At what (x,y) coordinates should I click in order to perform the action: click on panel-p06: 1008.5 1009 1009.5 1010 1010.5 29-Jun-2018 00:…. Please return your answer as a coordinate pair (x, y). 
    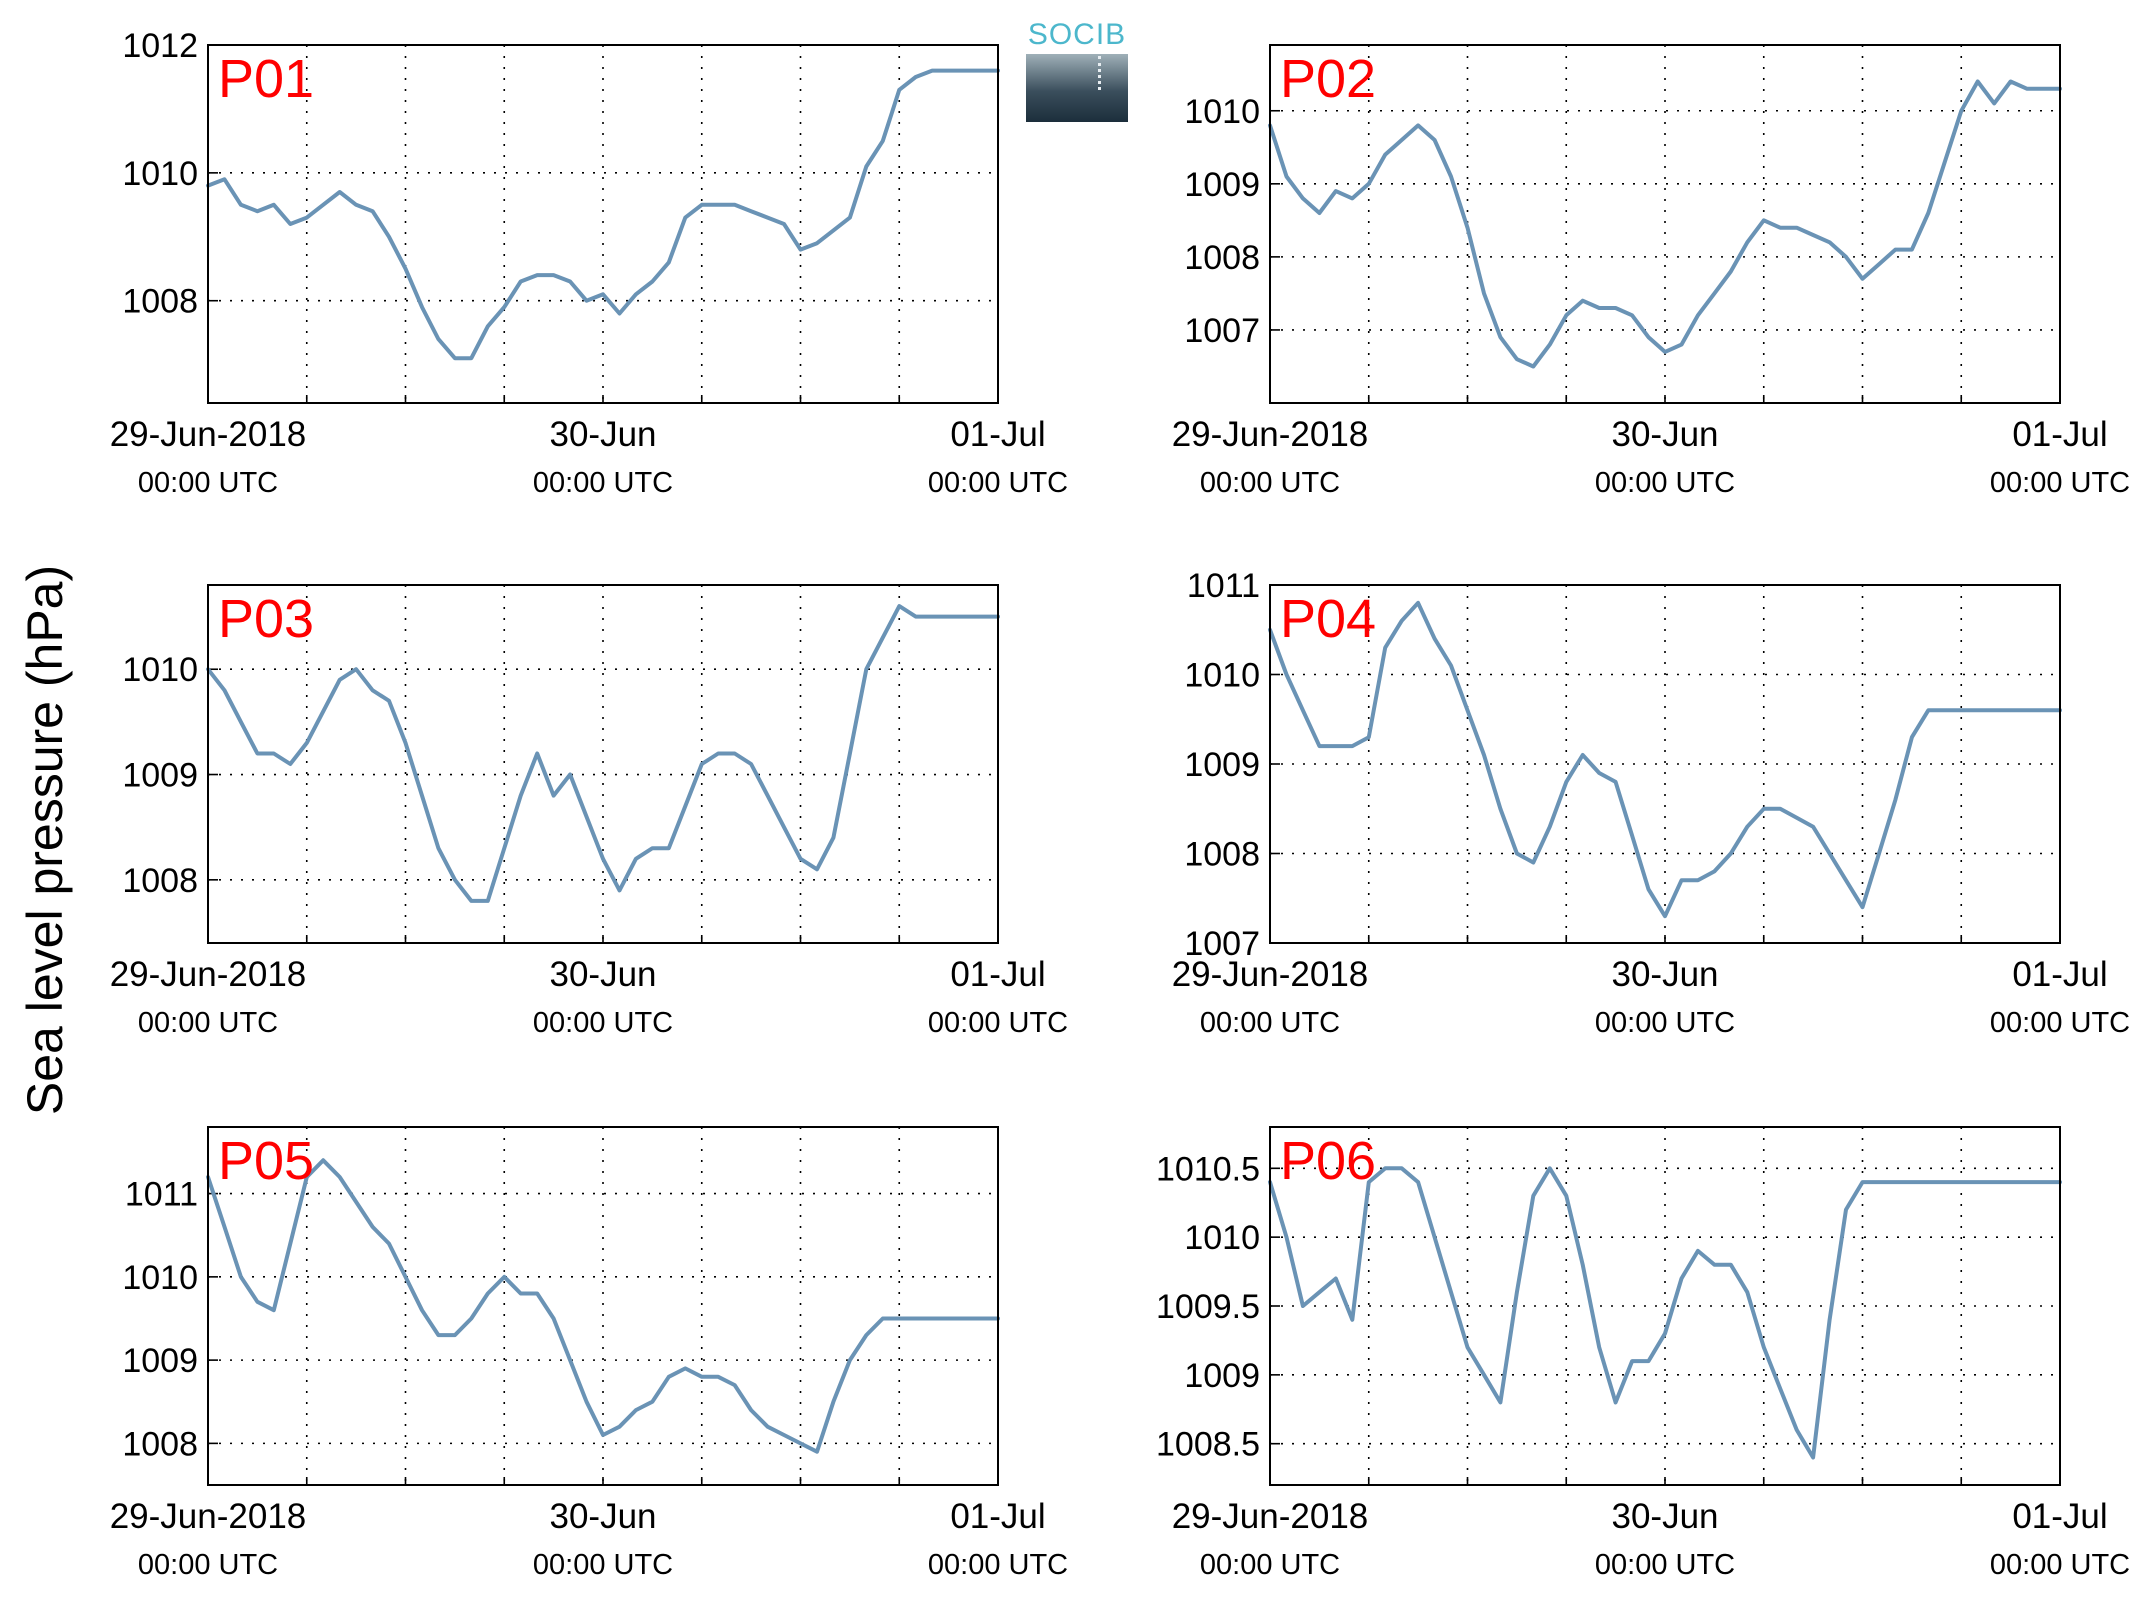
    Looking at the image, I should click on (1643, 1353).